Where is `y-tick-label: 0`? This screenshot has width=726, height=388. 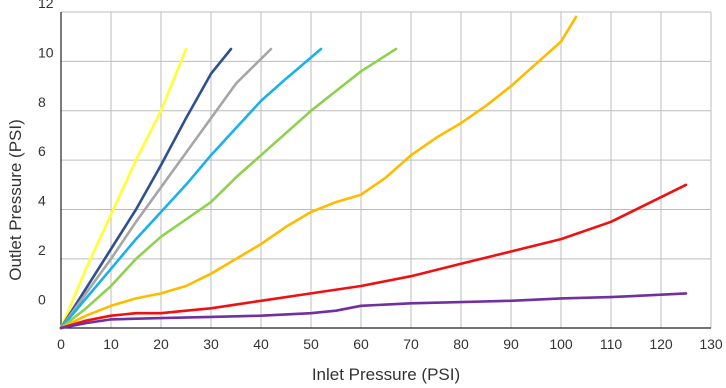
y-tick-label: 0 is located at coordinates (42, 299).